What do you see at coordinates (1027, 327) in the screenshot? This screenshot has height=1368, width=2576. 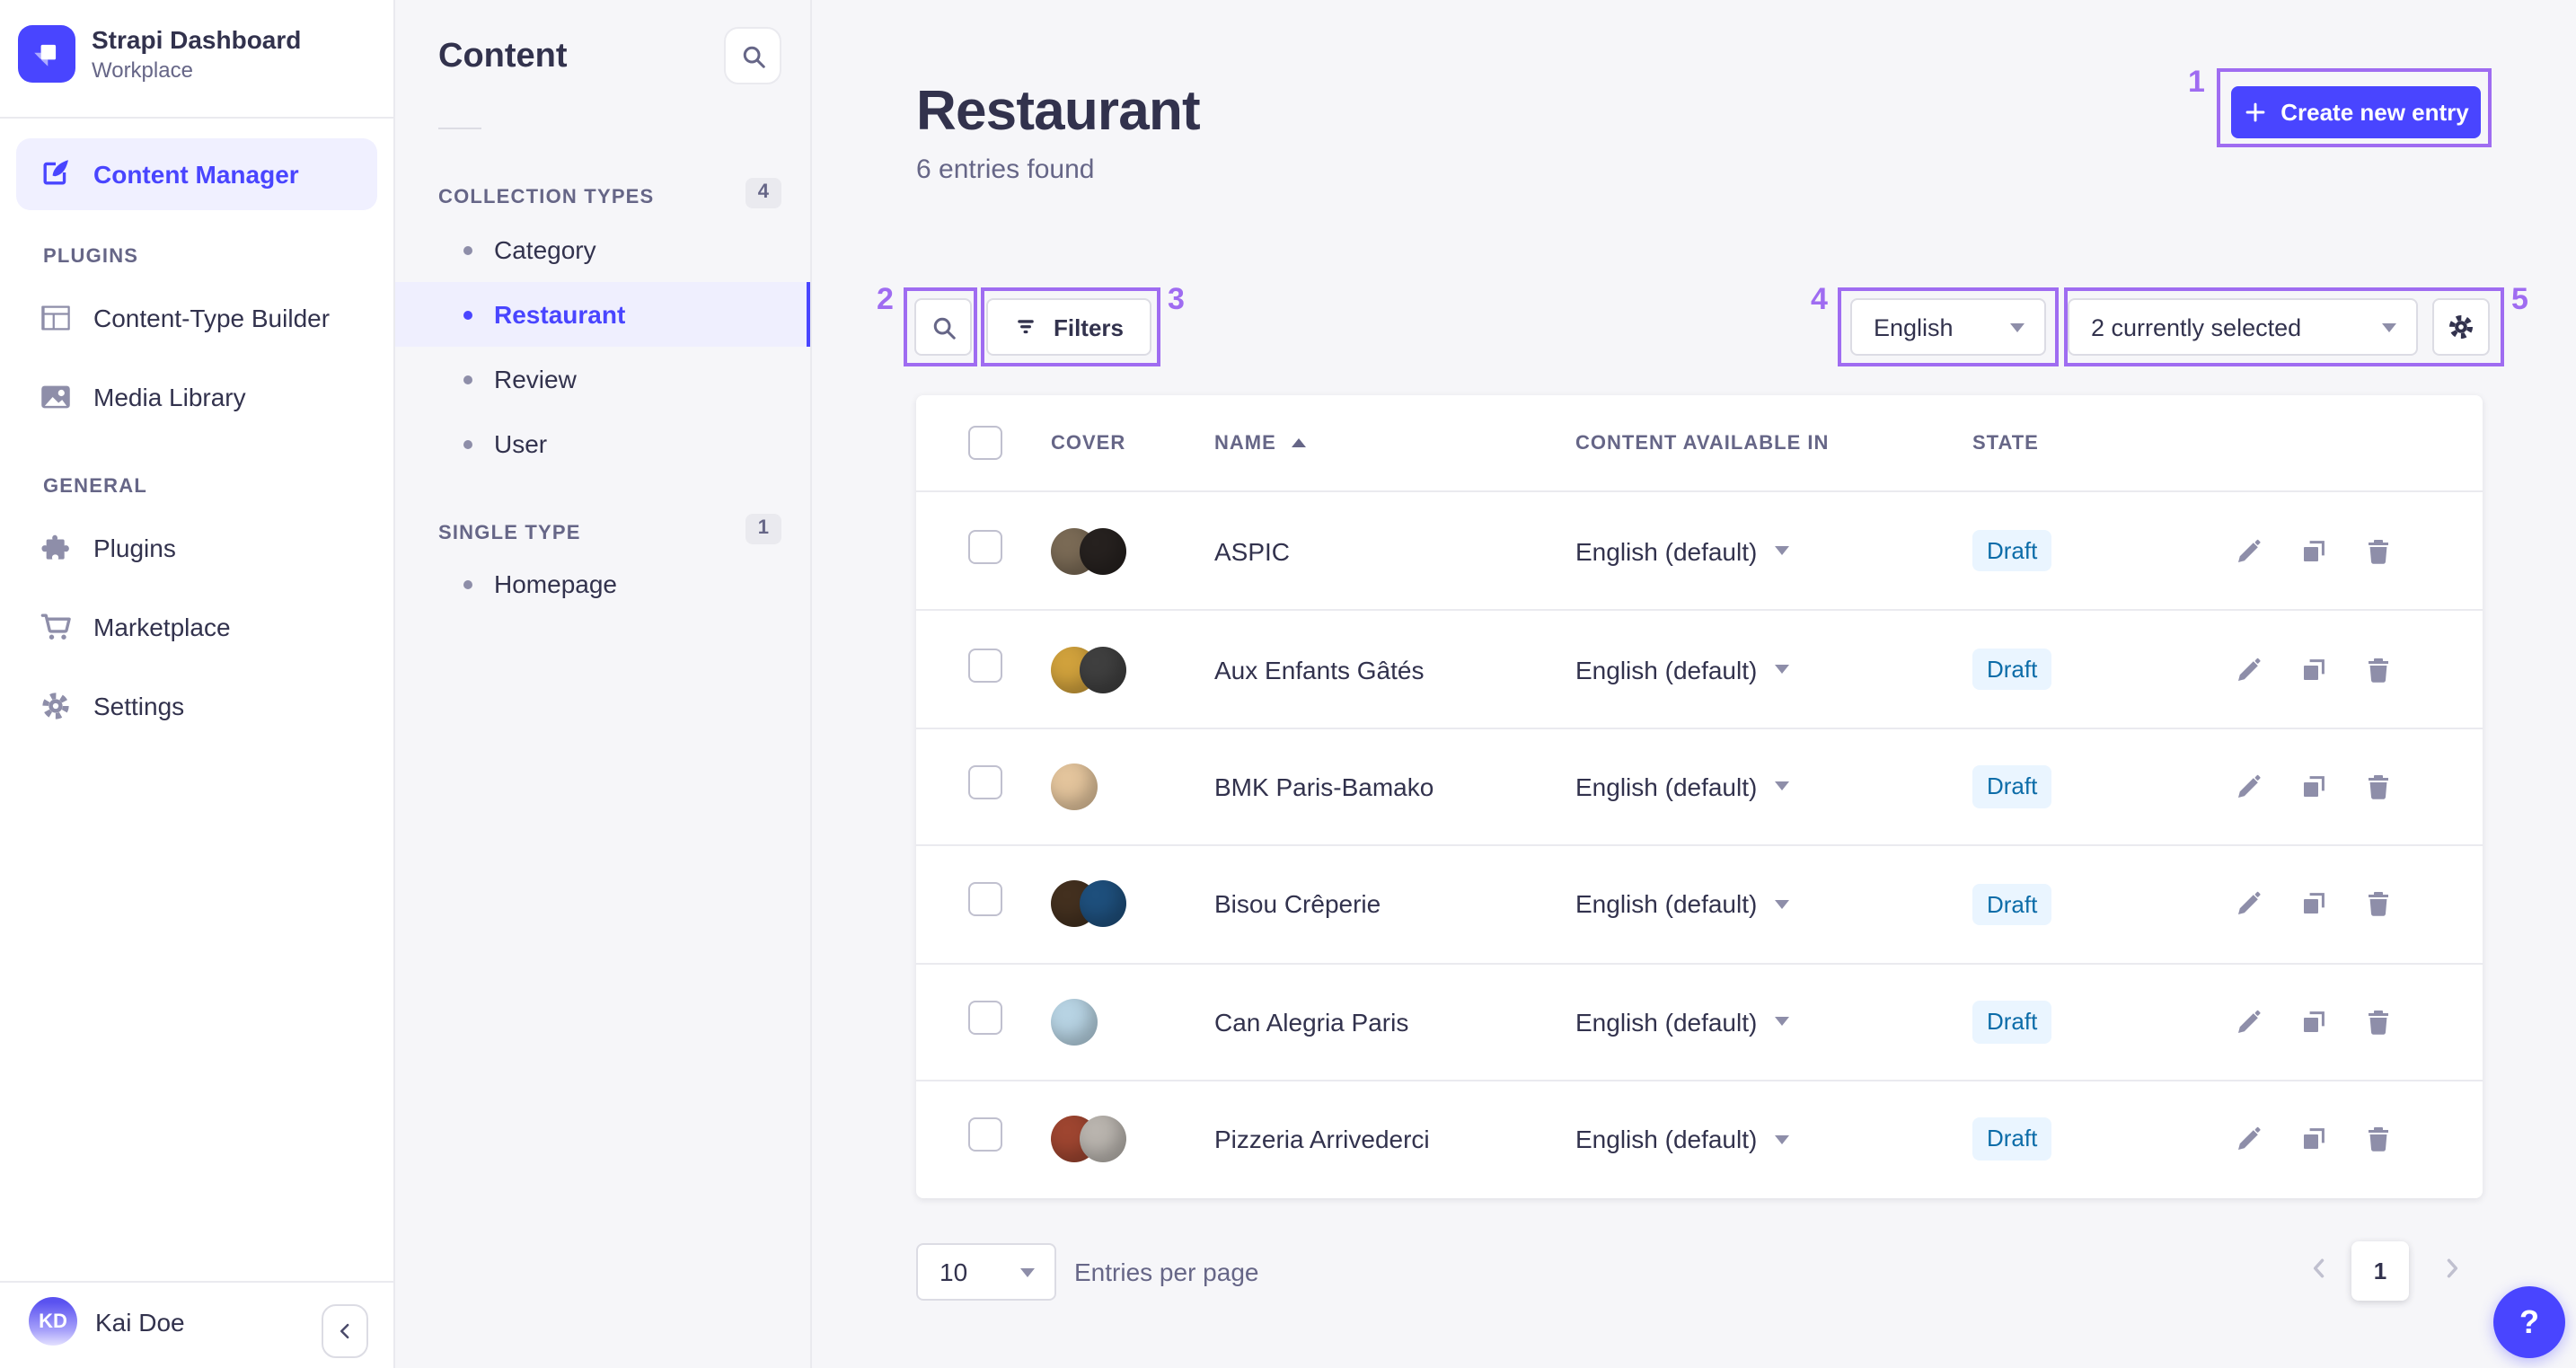 I see `filter-icon` at bounding box center [1027, 327].